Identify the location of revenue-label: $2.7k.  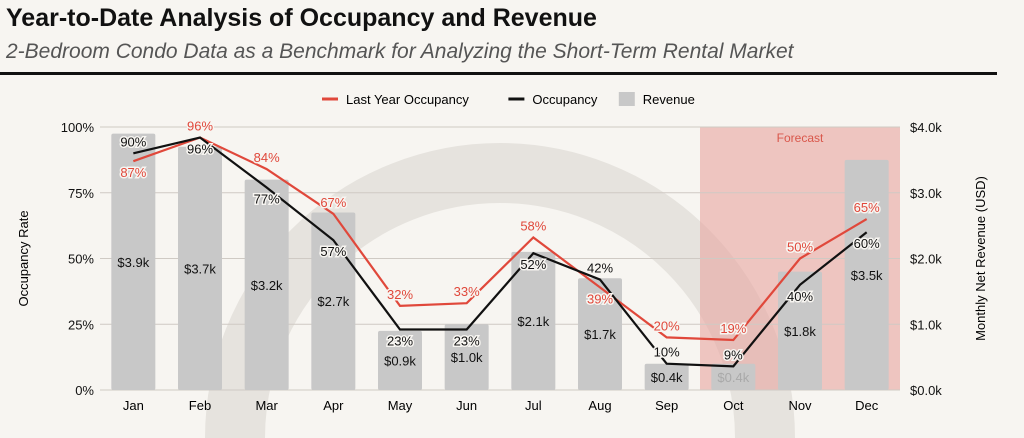
(333, 301).